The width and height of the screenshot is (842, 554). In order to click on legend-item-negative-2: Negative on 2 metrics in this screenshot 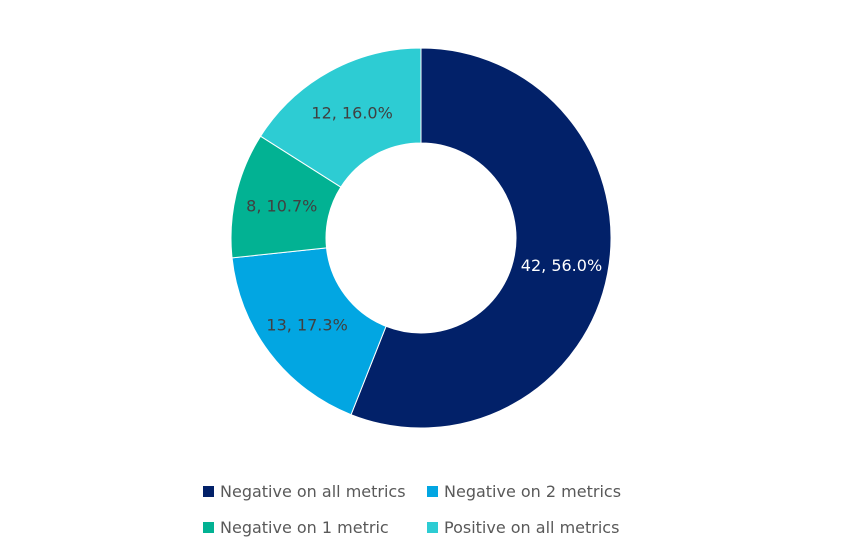, I will do `click(524, 491)`.